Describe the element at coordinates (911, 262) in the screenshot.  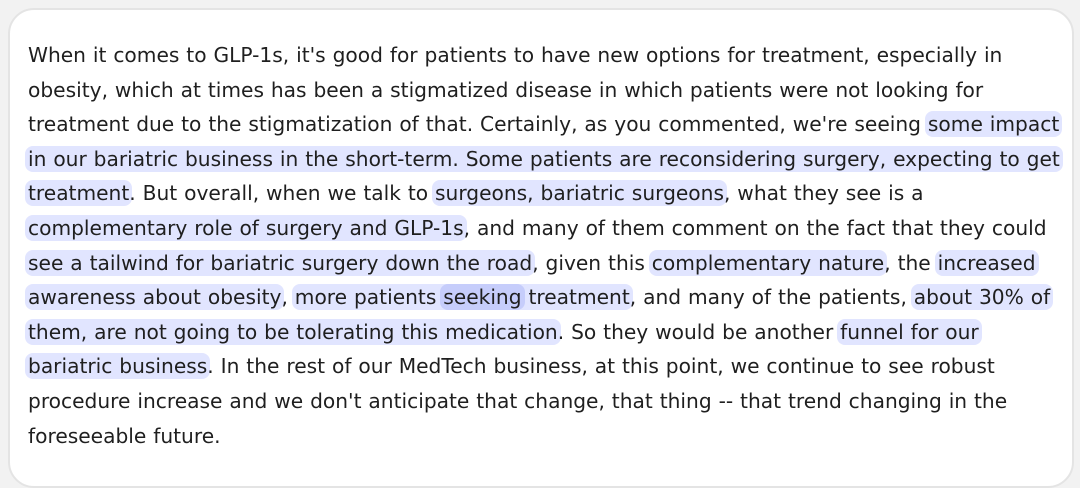
I see `quote-text: , the` at that location.